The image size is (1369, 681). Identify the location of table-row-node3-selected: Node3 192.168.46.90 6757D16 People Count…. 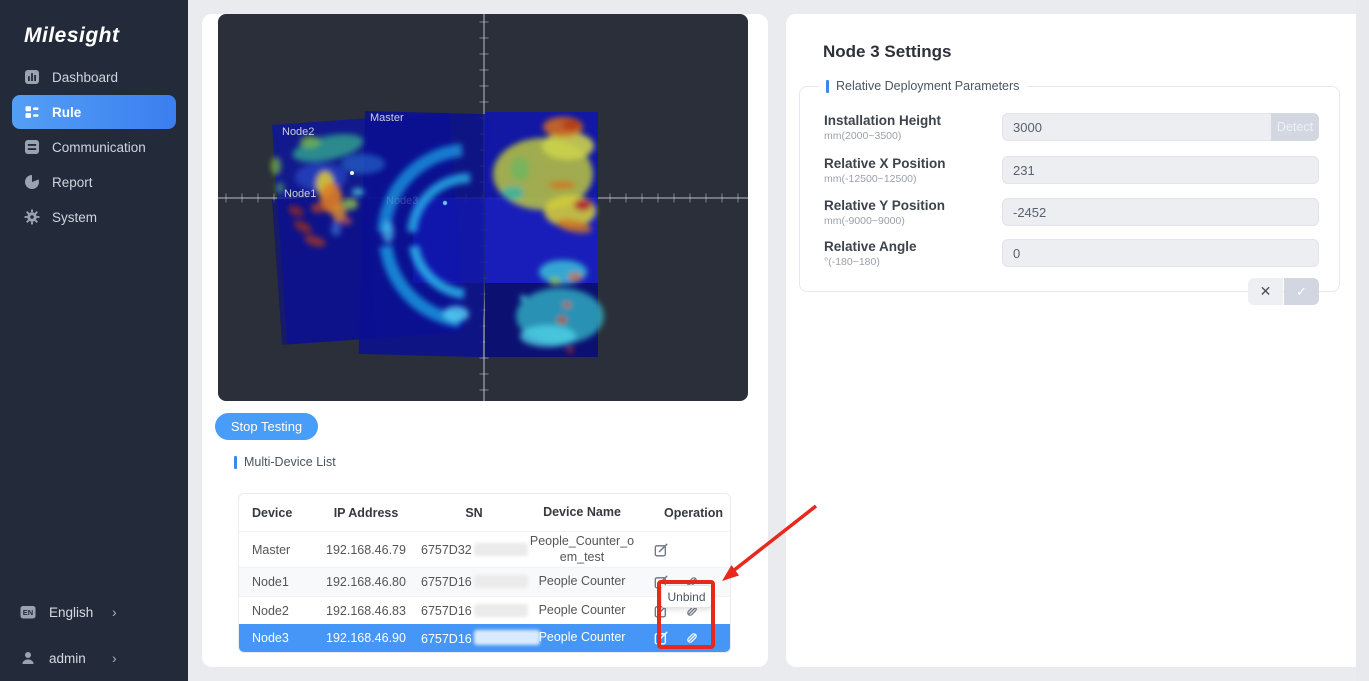
(484, 638).